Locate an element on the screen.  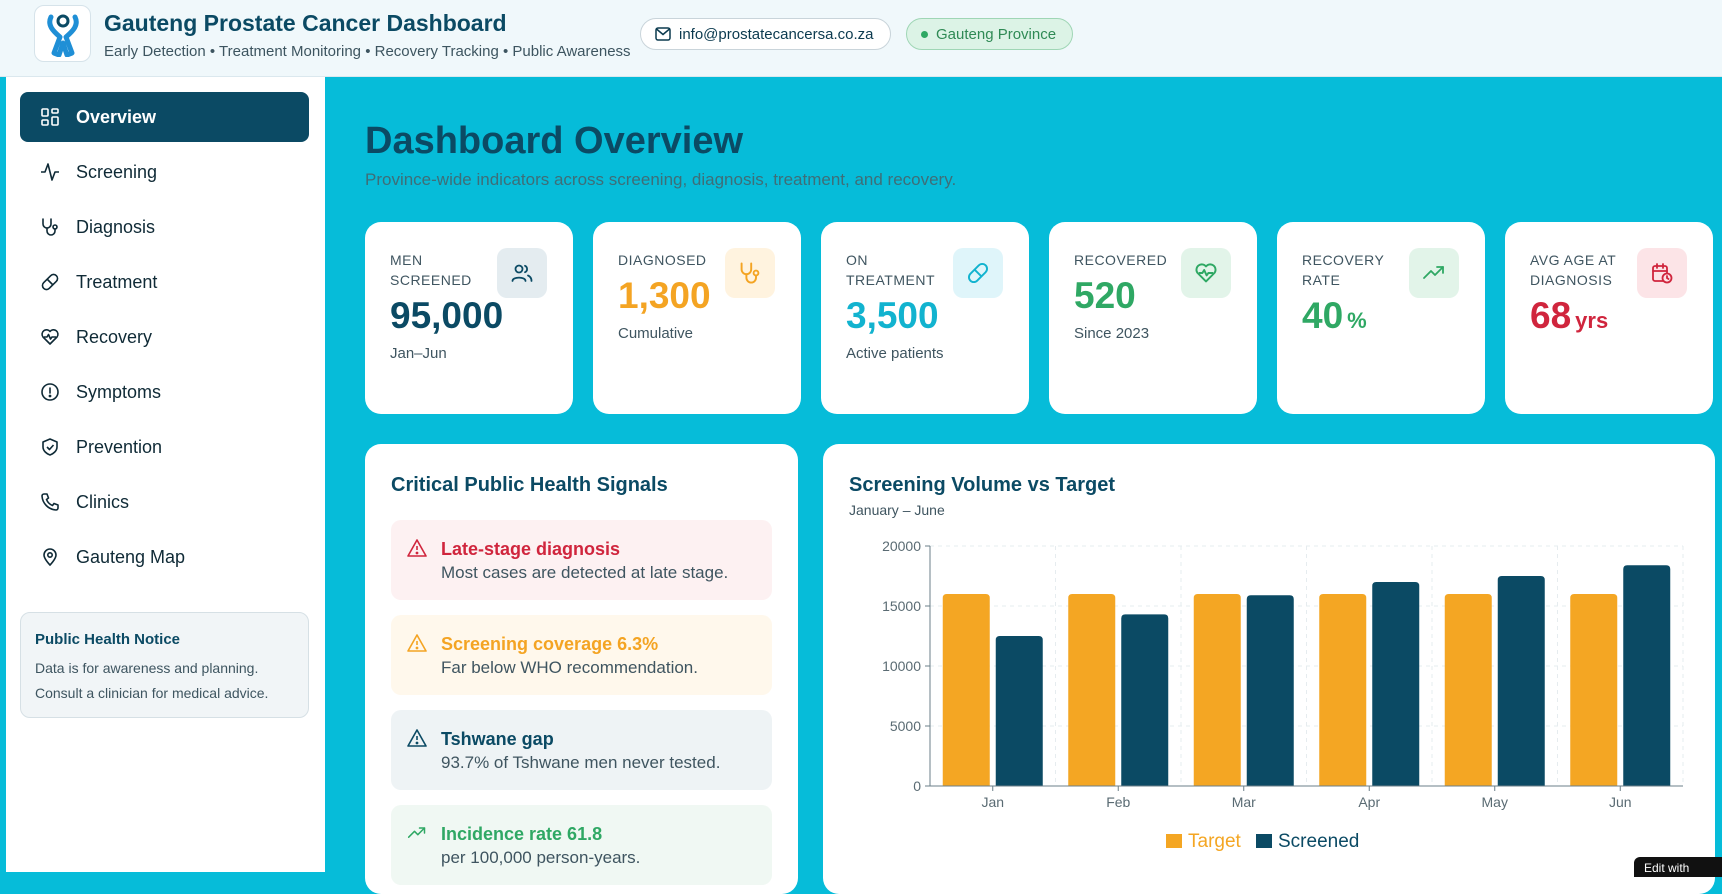
y-tick-label: 0 is located at coordinates (917, 786).